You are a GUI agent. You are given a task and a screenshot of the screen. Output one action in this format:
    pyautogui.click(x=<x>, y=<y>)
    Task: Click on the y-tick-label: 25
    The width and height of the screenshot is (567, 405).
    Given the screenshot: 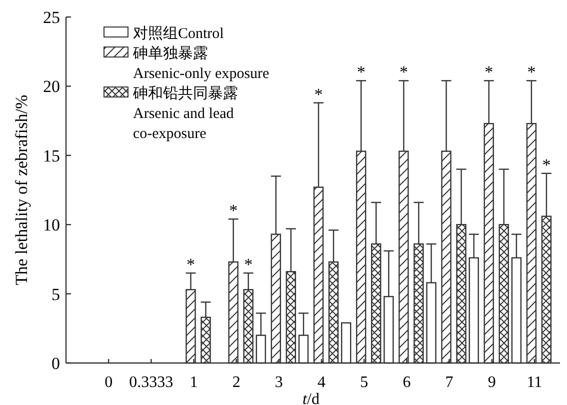 What is the action you would take?
    pyautogui.click(x=51, y=17)
    